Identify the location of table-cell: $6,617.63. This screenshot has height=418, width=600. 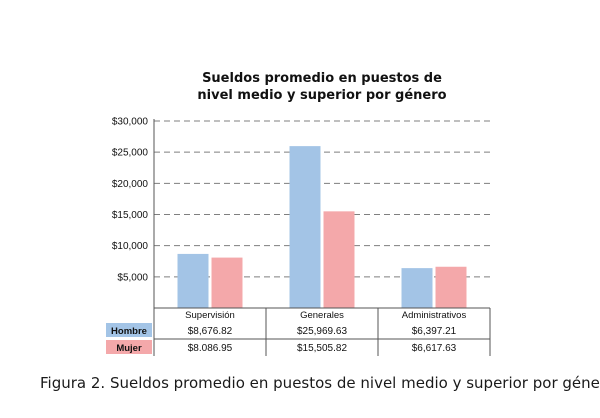
(434, 348).